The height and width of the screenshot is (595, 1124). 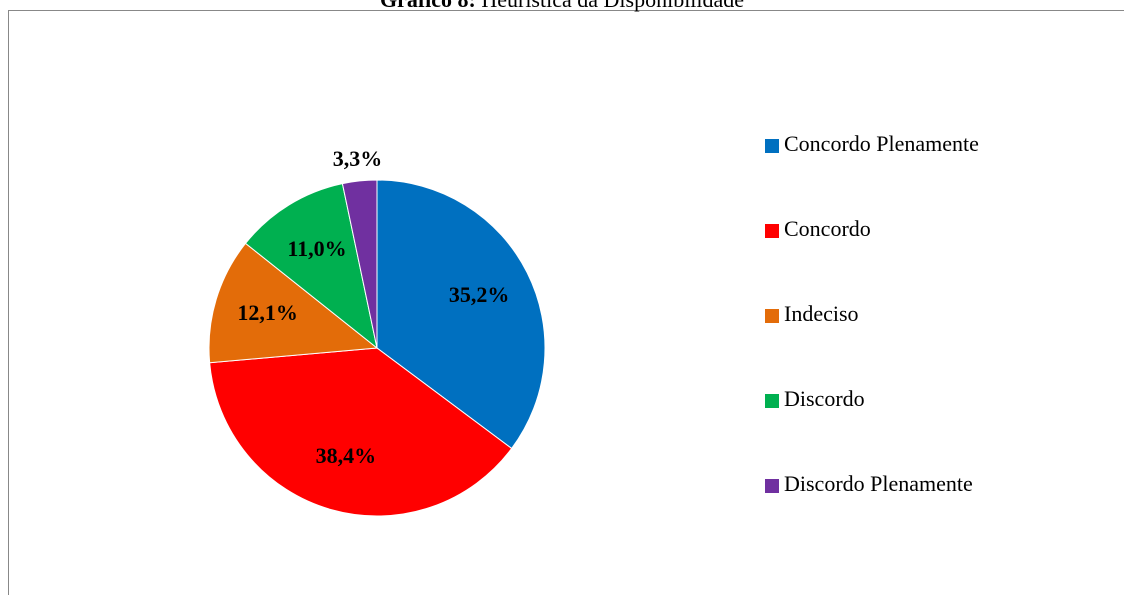 What do you see at coordinates (346, 455) in the screenshot?
I see `data-label: 38,4%` at bounding box center [346, 455].